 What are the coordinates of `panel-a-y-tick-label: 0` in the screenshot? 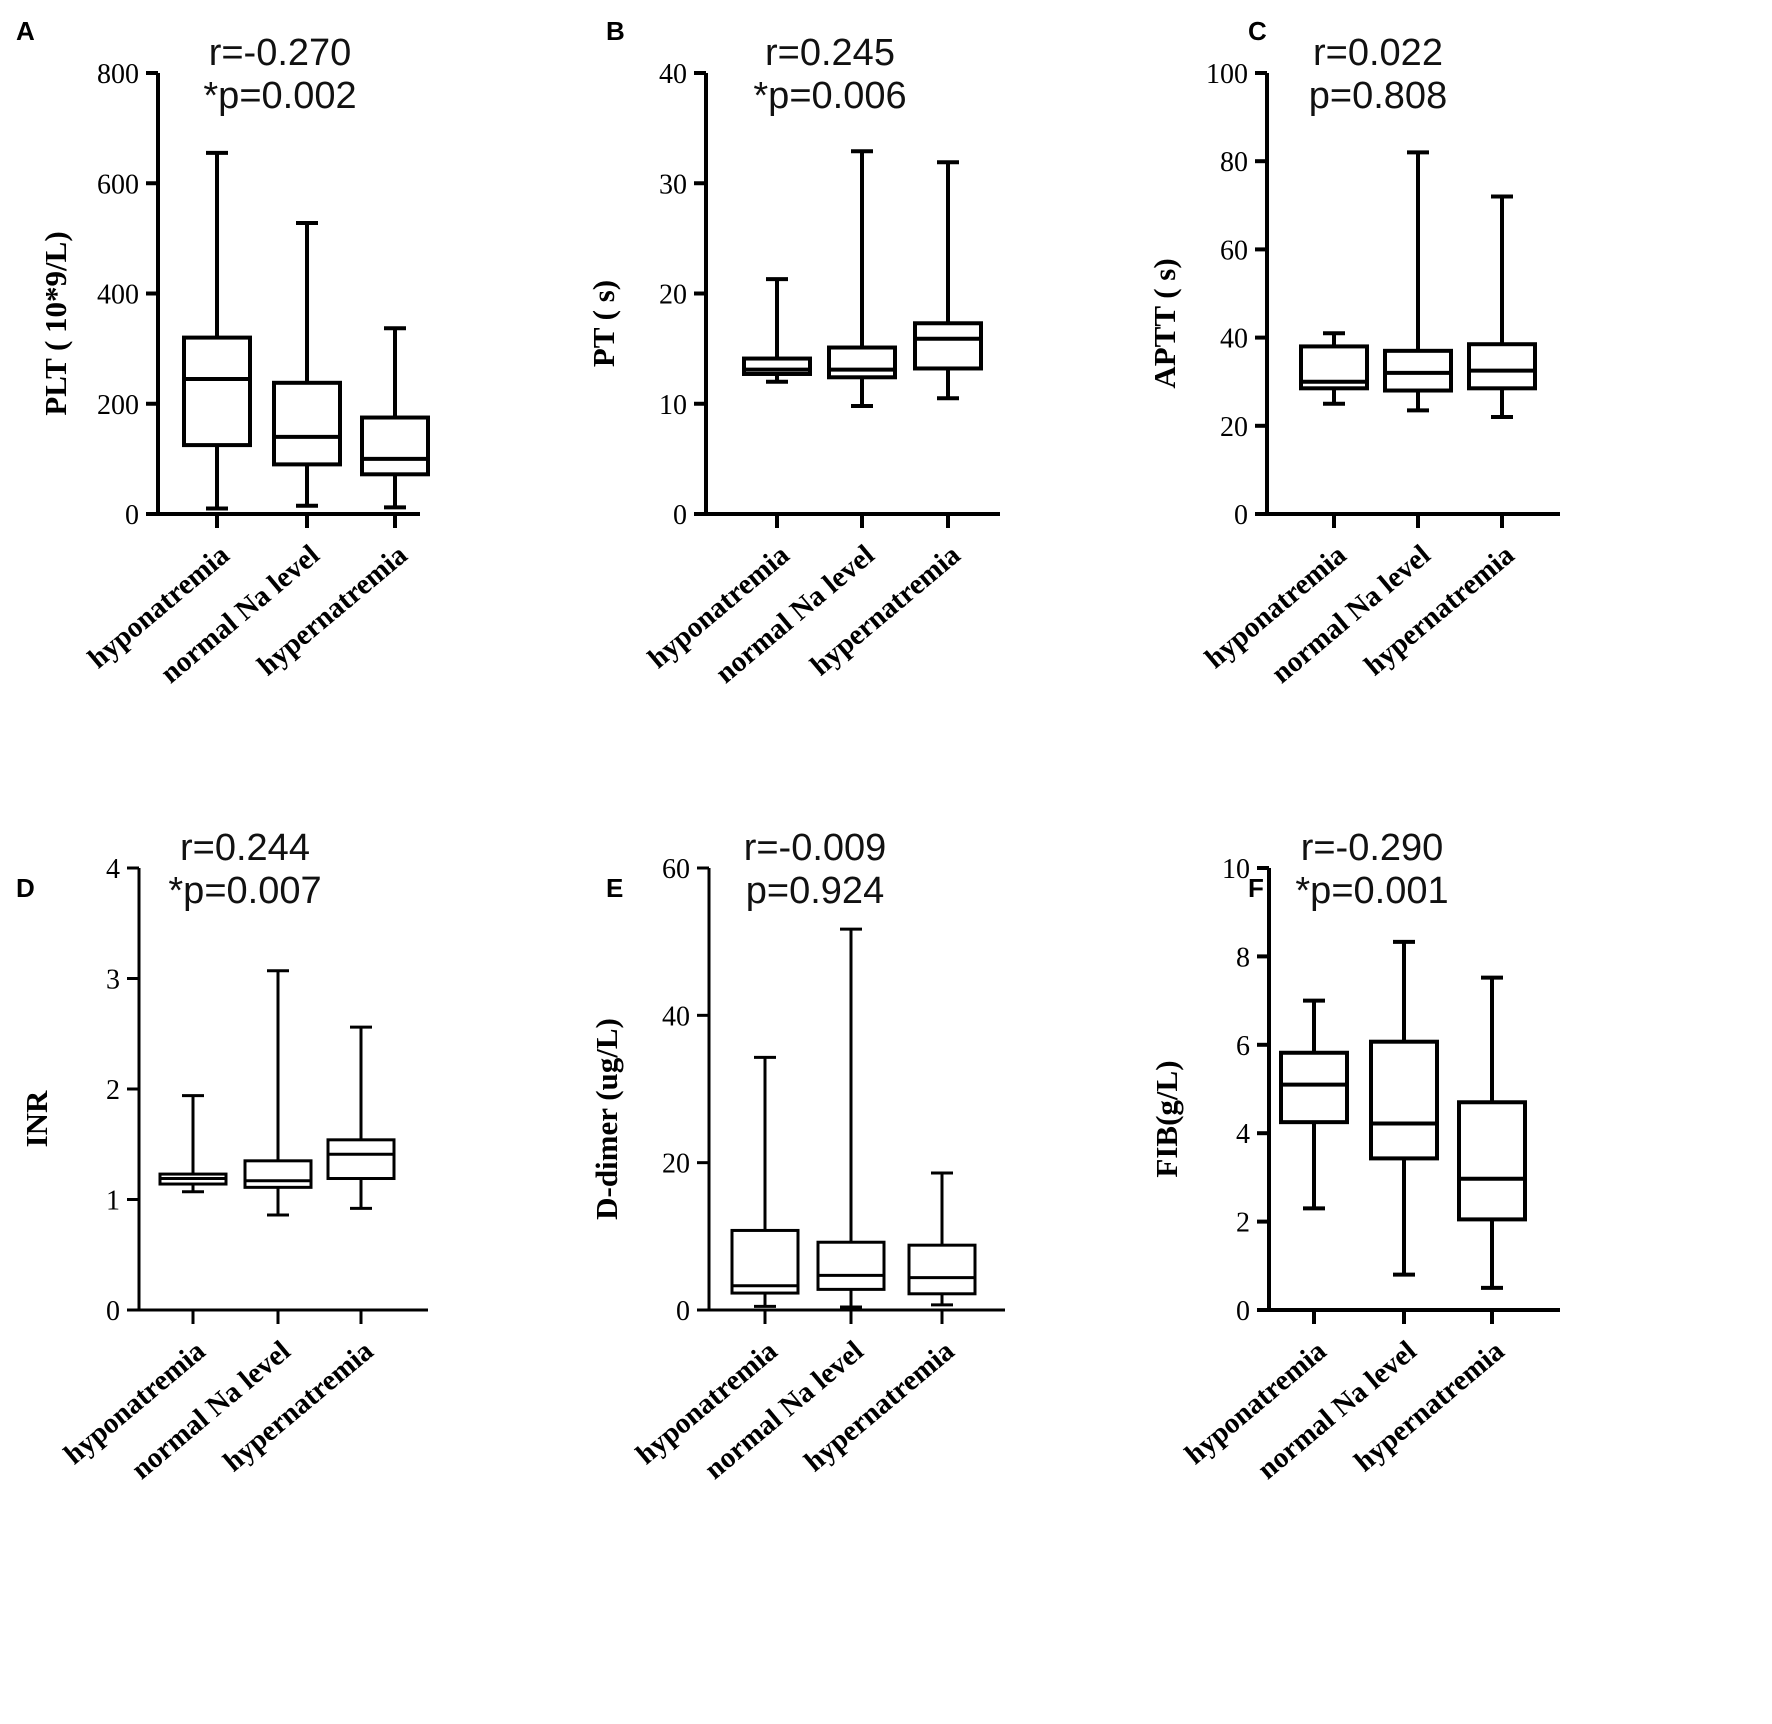 It's located at (132, 515).